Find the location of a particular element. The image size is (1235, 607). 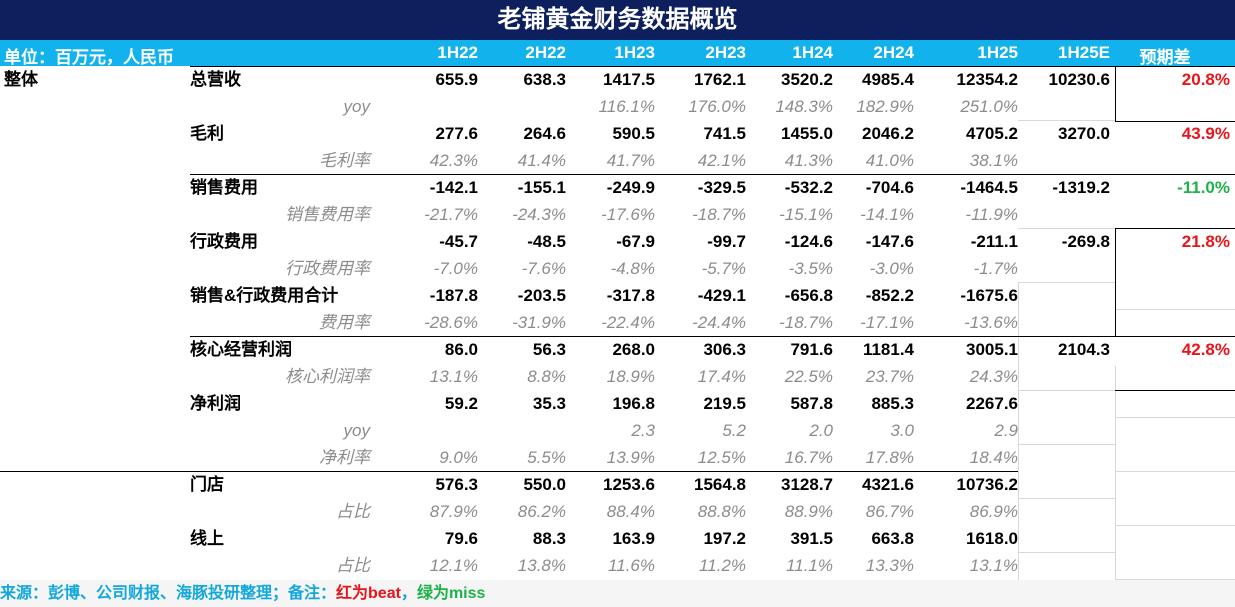

value-cell: 86.0 is located at coordinates (461, 349).